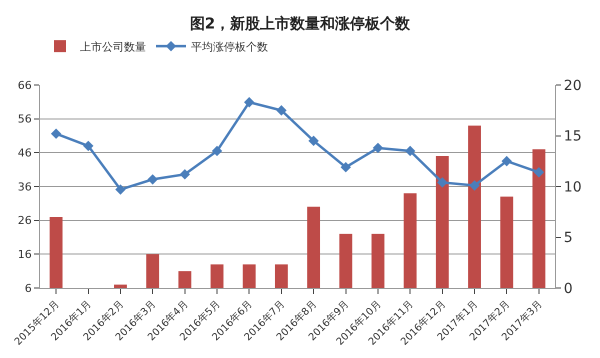 The image size is (600, 358). Describe the element at coordinates (301, 23) in the screenshot. I see `chart-title: 图2，新股上市数量和涨停板个数` at that location.